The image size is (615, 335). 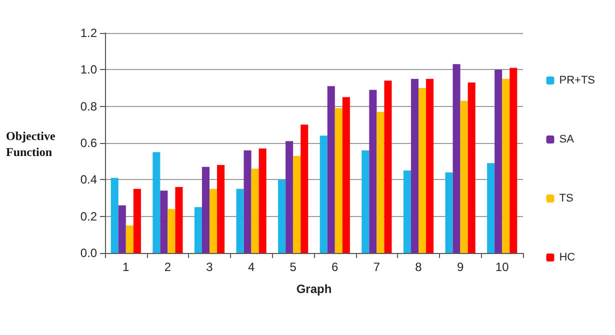 I want to click on y-tick-label: 1.2, so click(x=89, y=33).